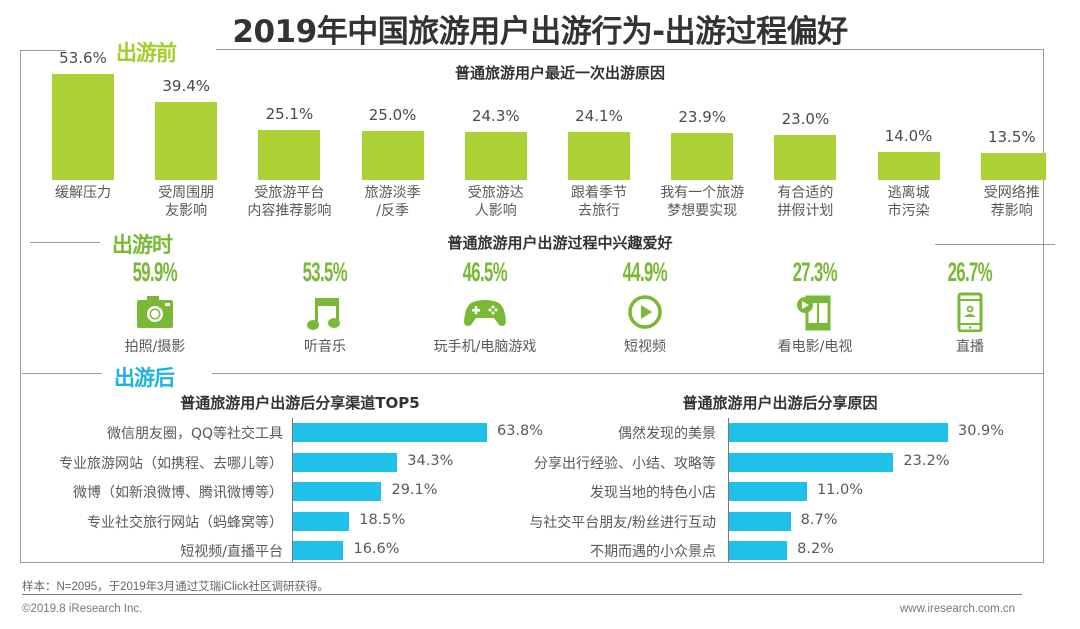  What do you see at coordinates (958, 609) in the screenshot?
I see `website-link: www.iresearch.com.cn` at bounding box center [958, 609].